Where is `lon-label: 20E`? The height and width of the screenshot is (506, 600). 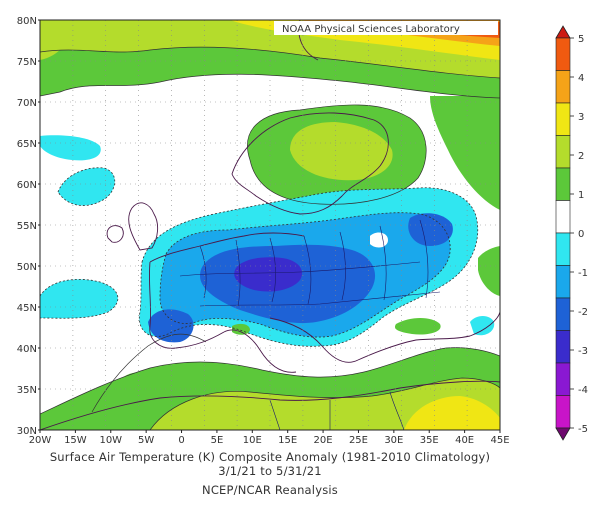 lon-label: 20E is located at coordinates (323, 440).